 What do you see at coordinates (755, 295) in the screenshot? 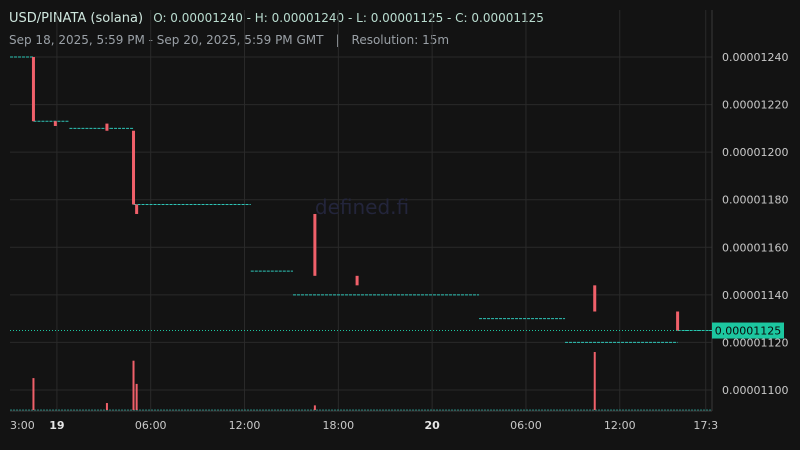
I see `y-tick-label: 0.00001140` at bounding box center [755, 295].